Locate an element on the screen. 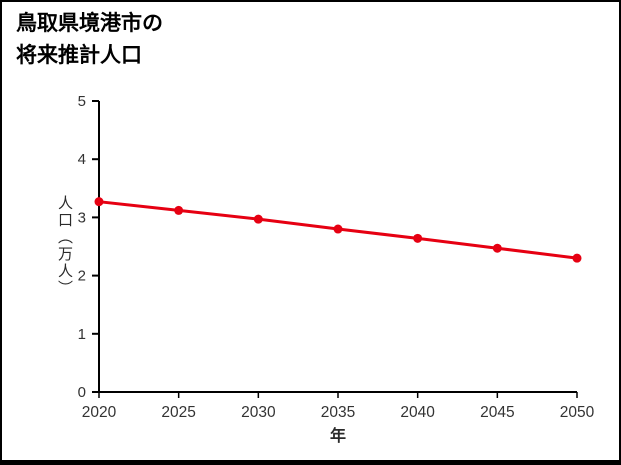 The width and height of the screenshot is (621, 465). y-tick-label: 0 is located at coordinates (82, 392).